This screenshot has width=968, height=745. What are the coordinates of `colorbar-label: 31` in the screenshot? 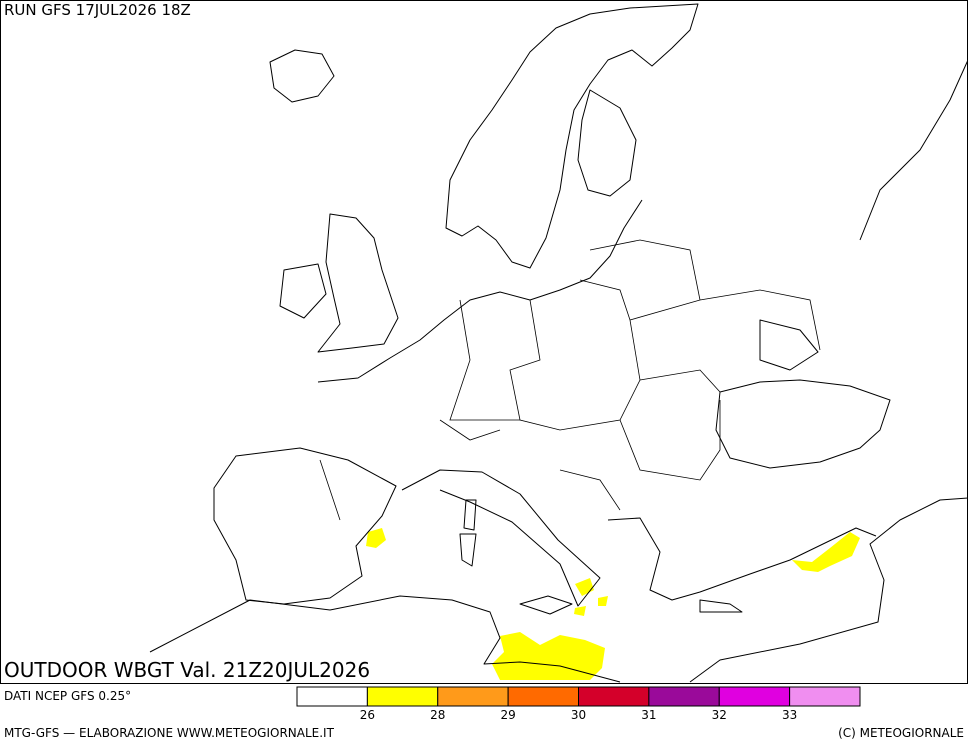 It's located at (648, 715).